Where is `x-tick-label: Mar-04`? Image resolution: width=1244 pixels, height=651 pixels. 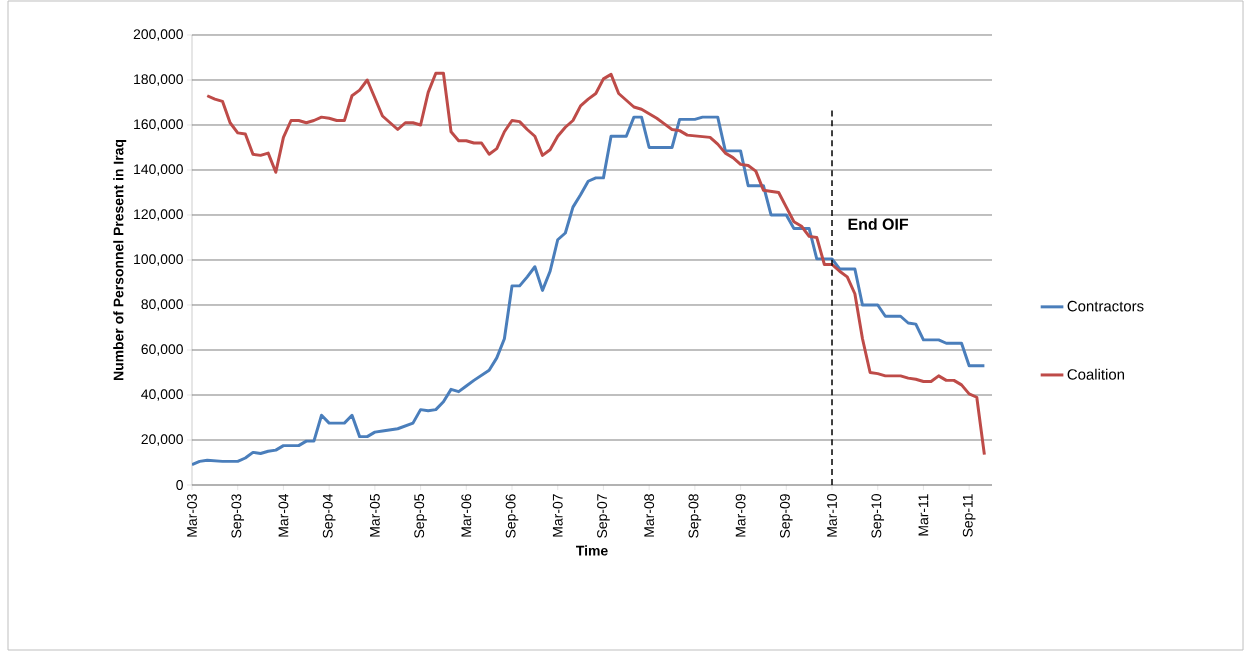 x-tick-label: Mar-04 is located at coordinates (283, 515).